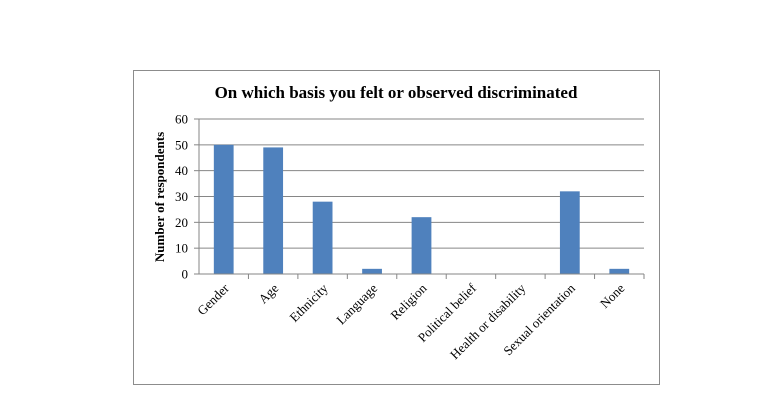 This screenshot has width=770, height=413. Describe the element at coordinates (268, 293) in the screenshot. I see `x-tick-label: Age` at that location.